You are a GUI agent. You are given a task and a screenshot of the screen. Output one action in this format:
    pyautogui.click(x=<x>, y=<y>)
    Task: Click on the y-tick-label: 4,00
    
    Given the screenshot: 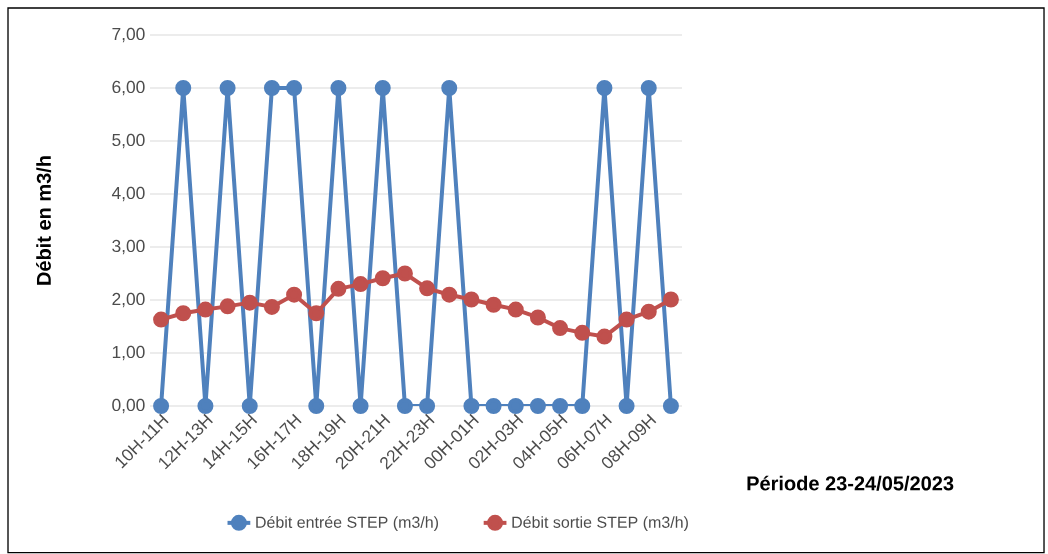 What is the action you would take?
    pyautogui.click(x=128, y=194)
    